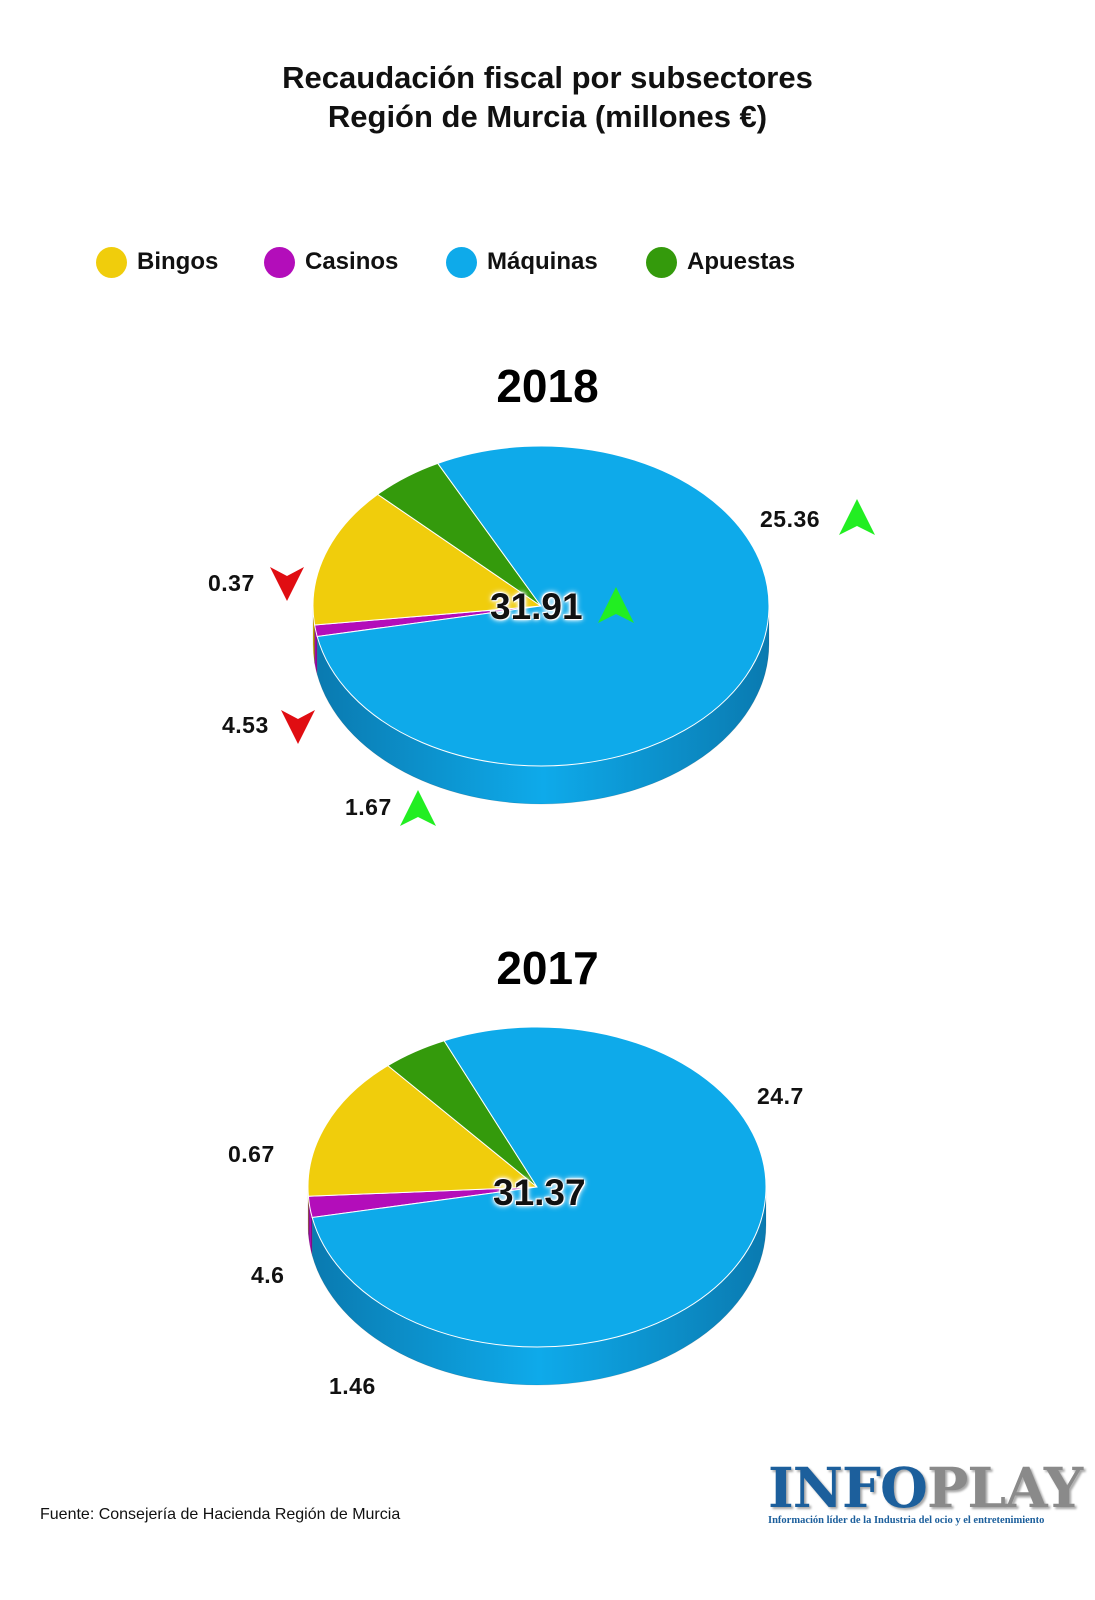 This screenshot has width=1095, height=1600. I want to click on pie-slice-maquinas-2017, so click(539, 1187).